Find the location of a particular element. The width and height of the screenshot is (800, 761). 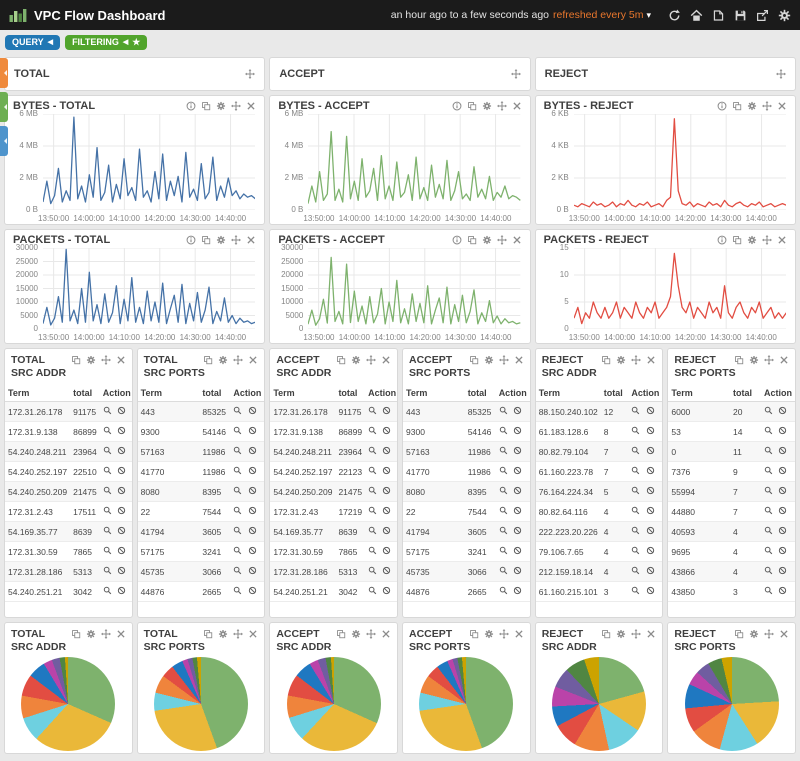

home-icon is located at coordinates (696, 15).